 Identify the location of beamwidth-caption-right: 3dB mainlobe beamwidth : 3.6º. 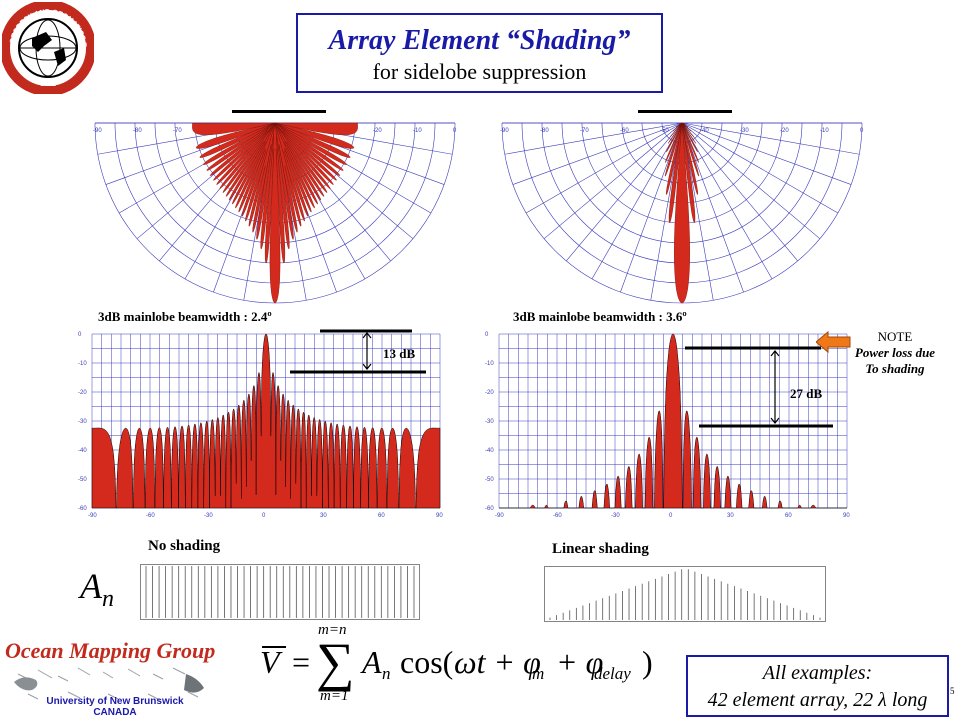
(600, 316).